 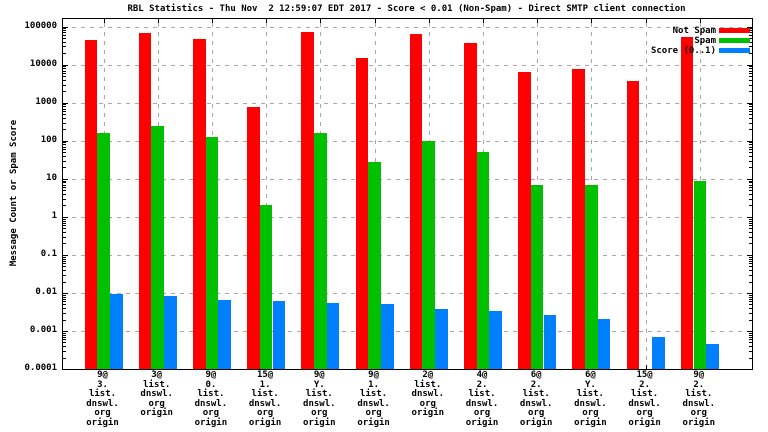 I want to click on x-category-label: 6@ 2. list. dnswl. org origin, so click(x=536, y=399).